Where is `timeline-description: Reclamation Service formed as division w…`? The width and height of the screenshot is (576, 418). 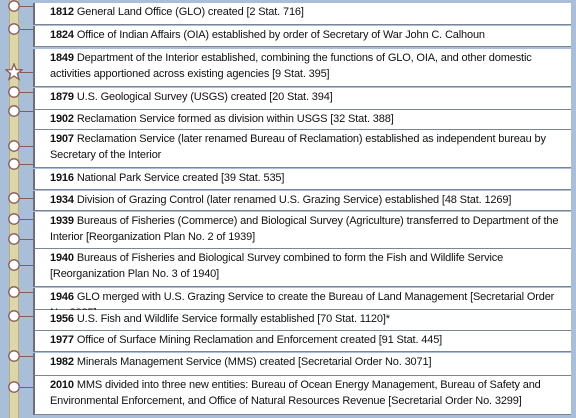
timeline-description: Reclamation Service formed as division w… is located at coordinates (235, 119).